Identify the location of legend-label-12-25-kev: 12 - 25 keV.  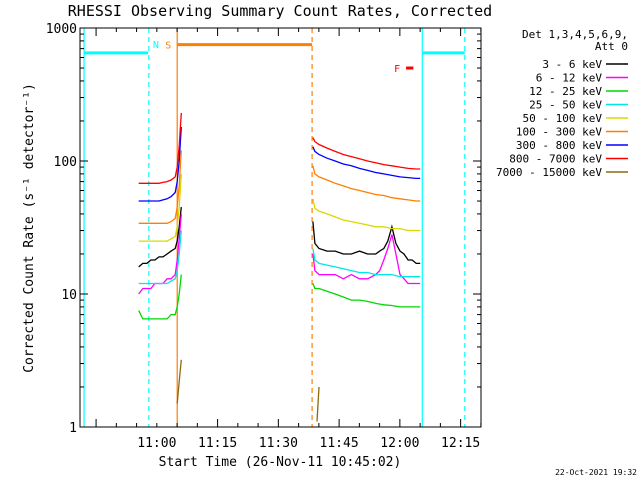
(565, 91).